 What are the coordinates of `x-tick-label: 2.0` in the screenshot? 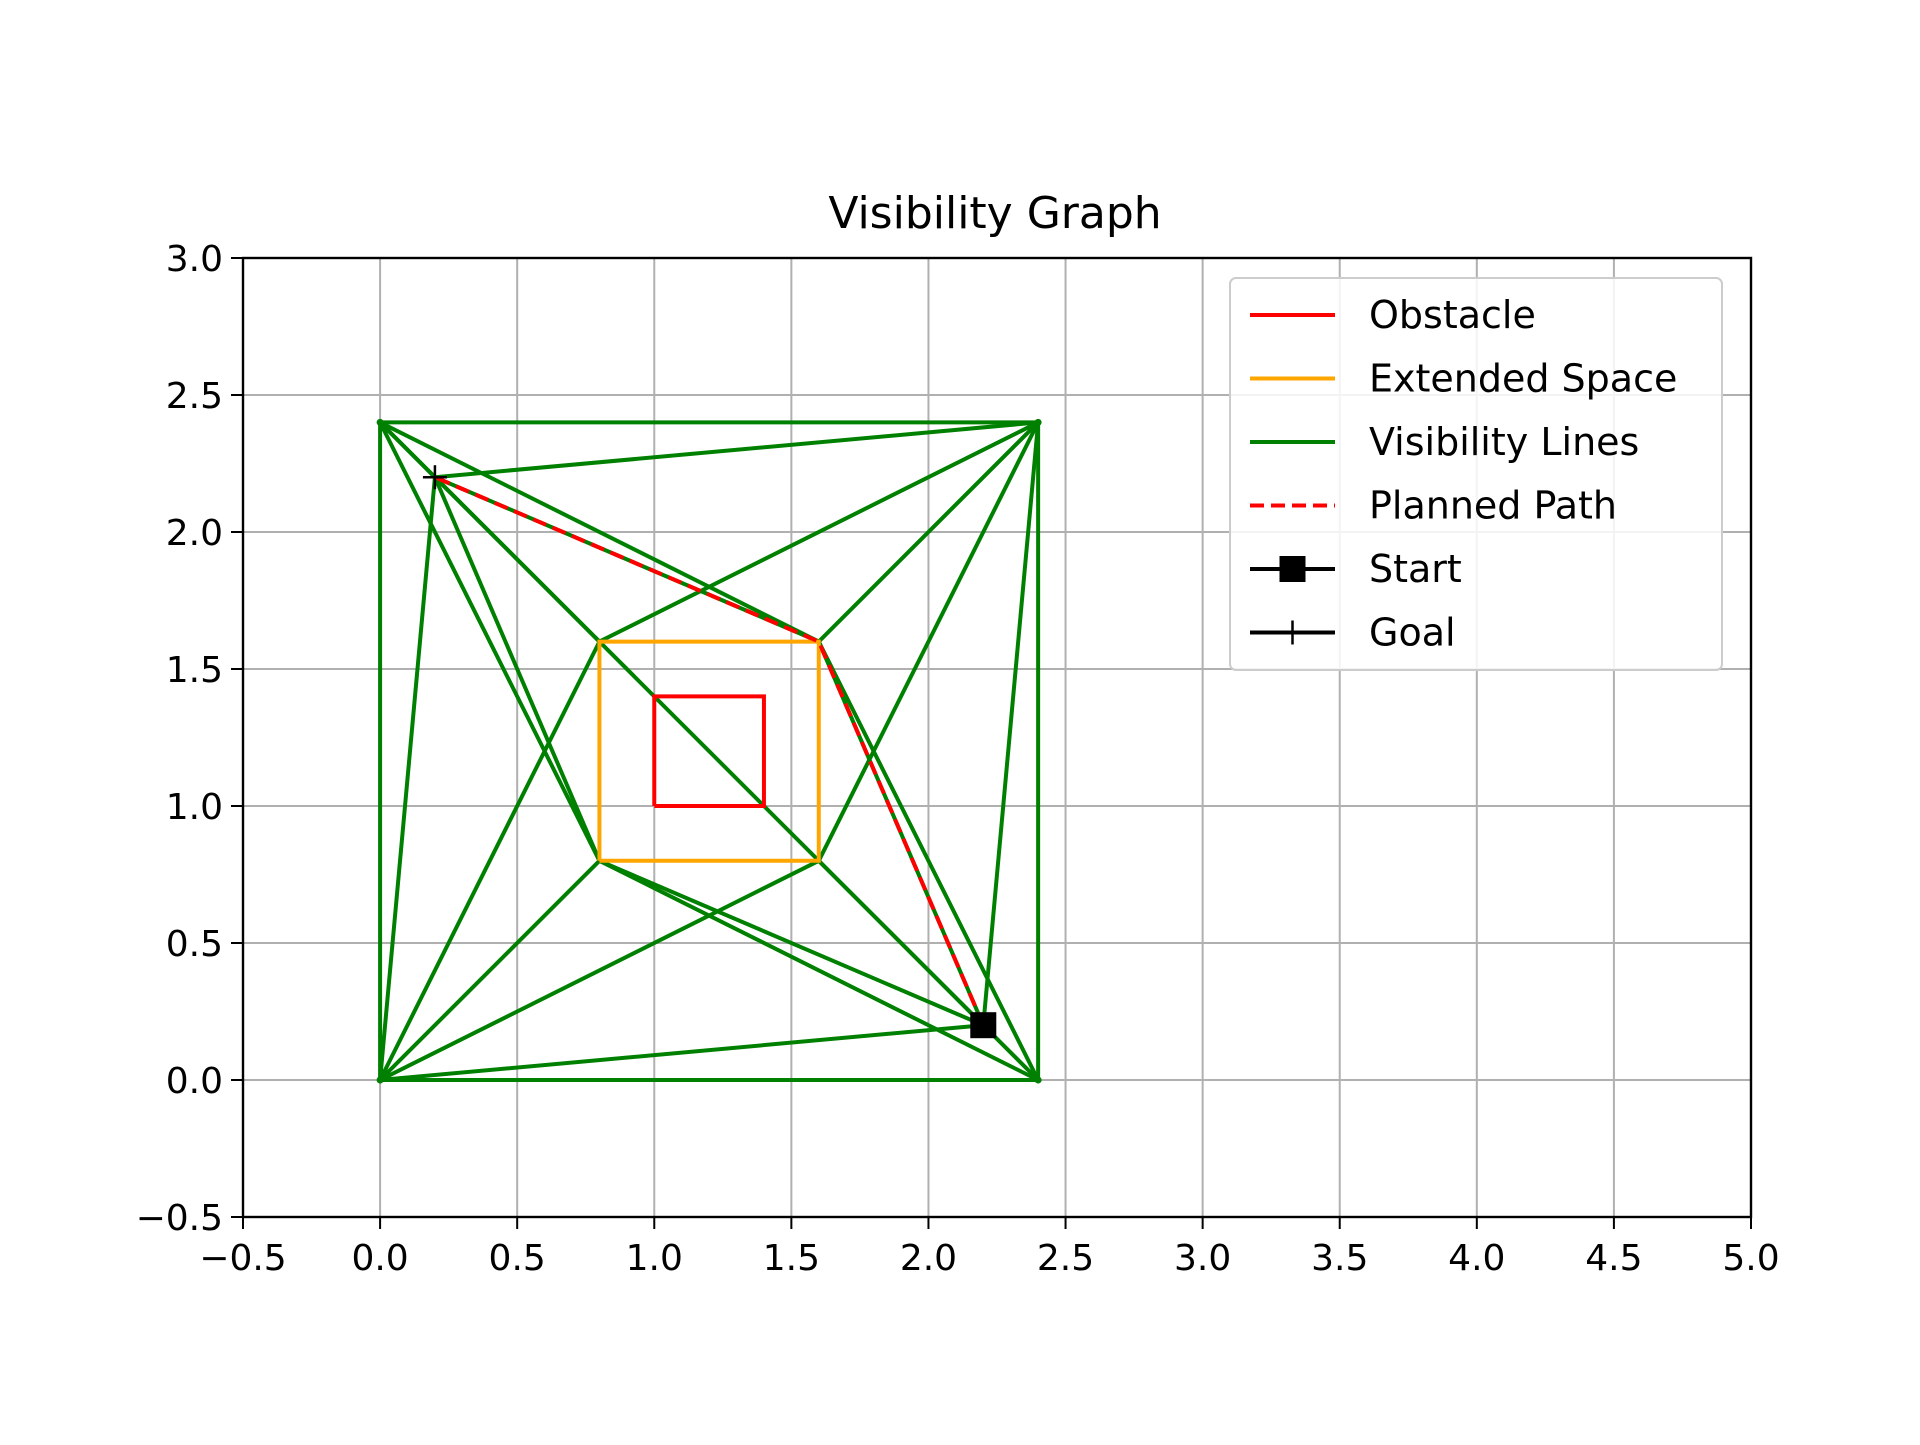 It's located at (928, 1258).